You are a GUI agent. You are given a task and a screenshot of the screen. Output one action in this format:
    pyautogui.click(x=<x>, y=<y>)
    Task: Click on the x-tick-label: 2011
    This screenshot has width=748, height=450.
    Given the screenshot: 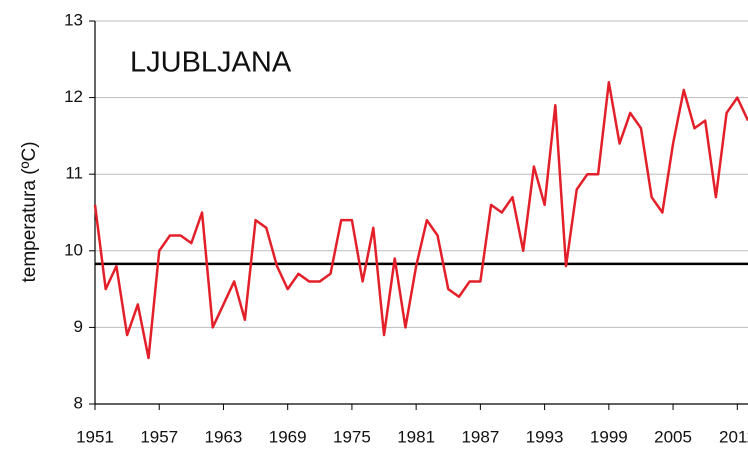 What is the action you would take?
    pyautogui.click(x=733, y=436)
    